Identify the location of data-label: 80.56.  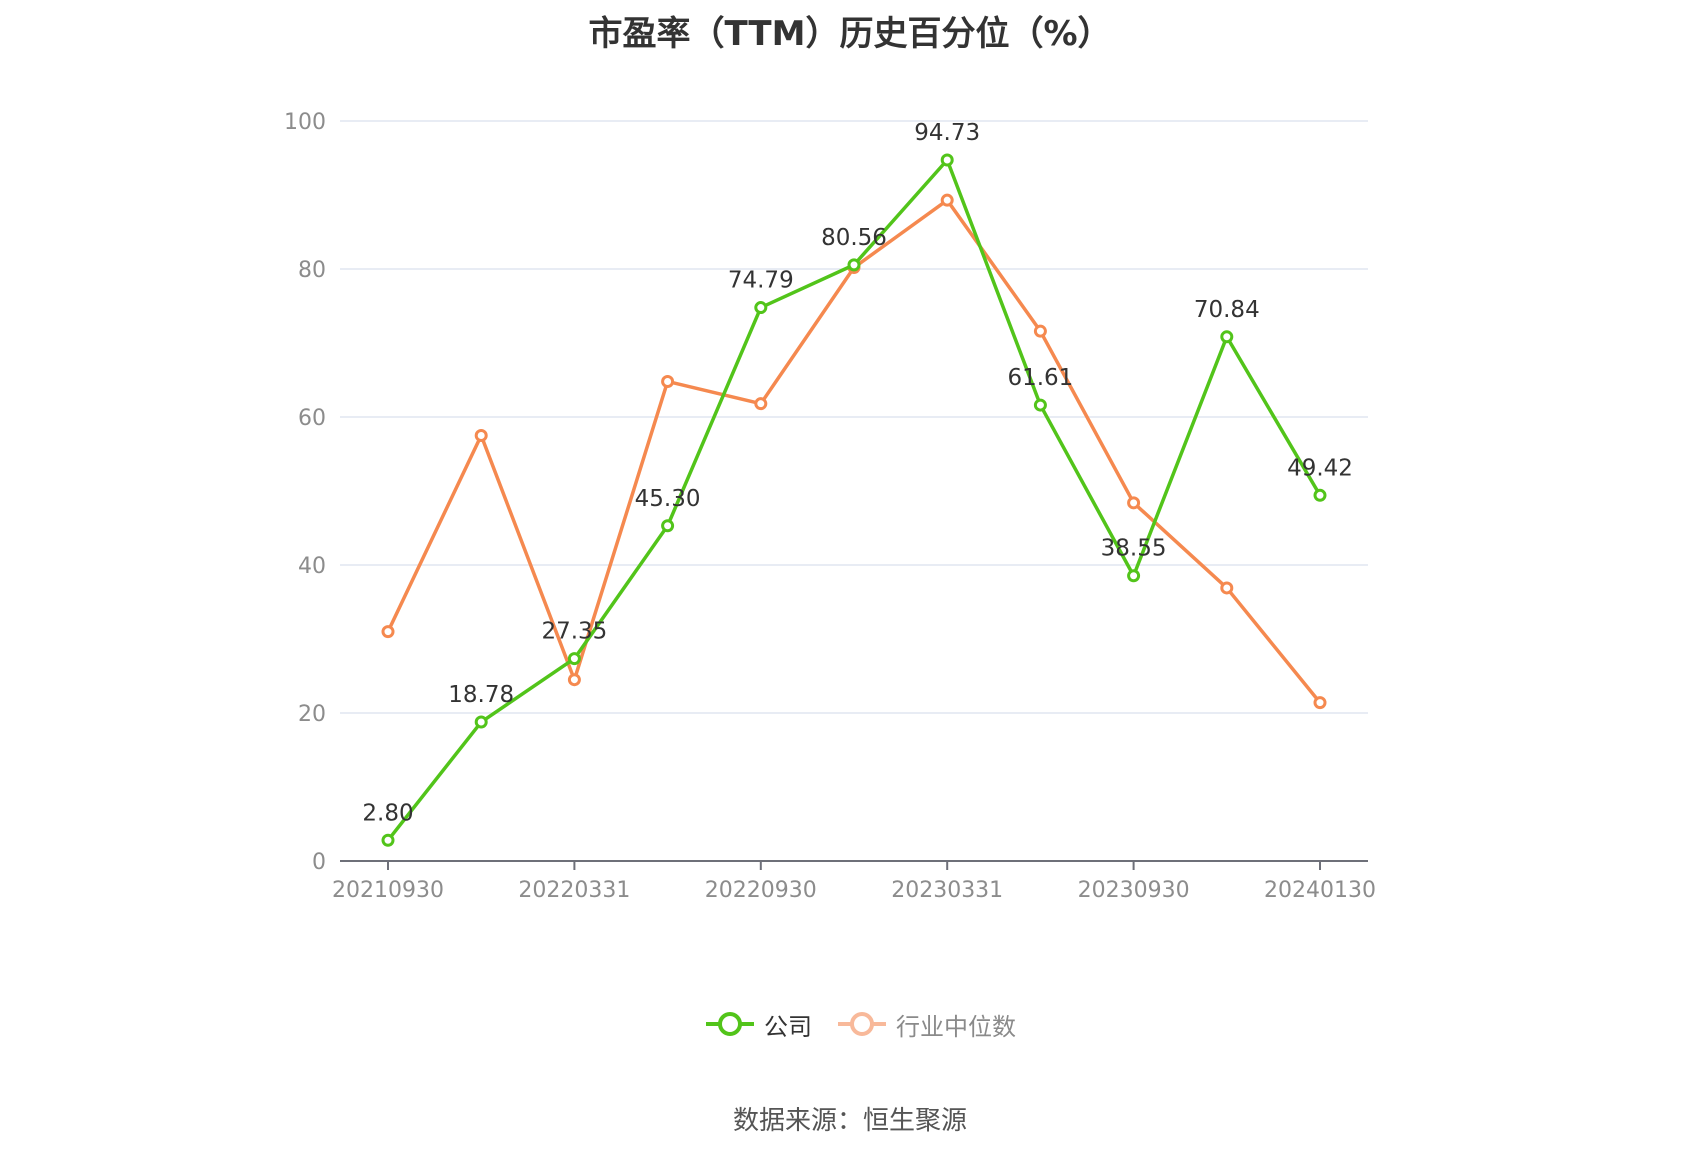
(854, 238).